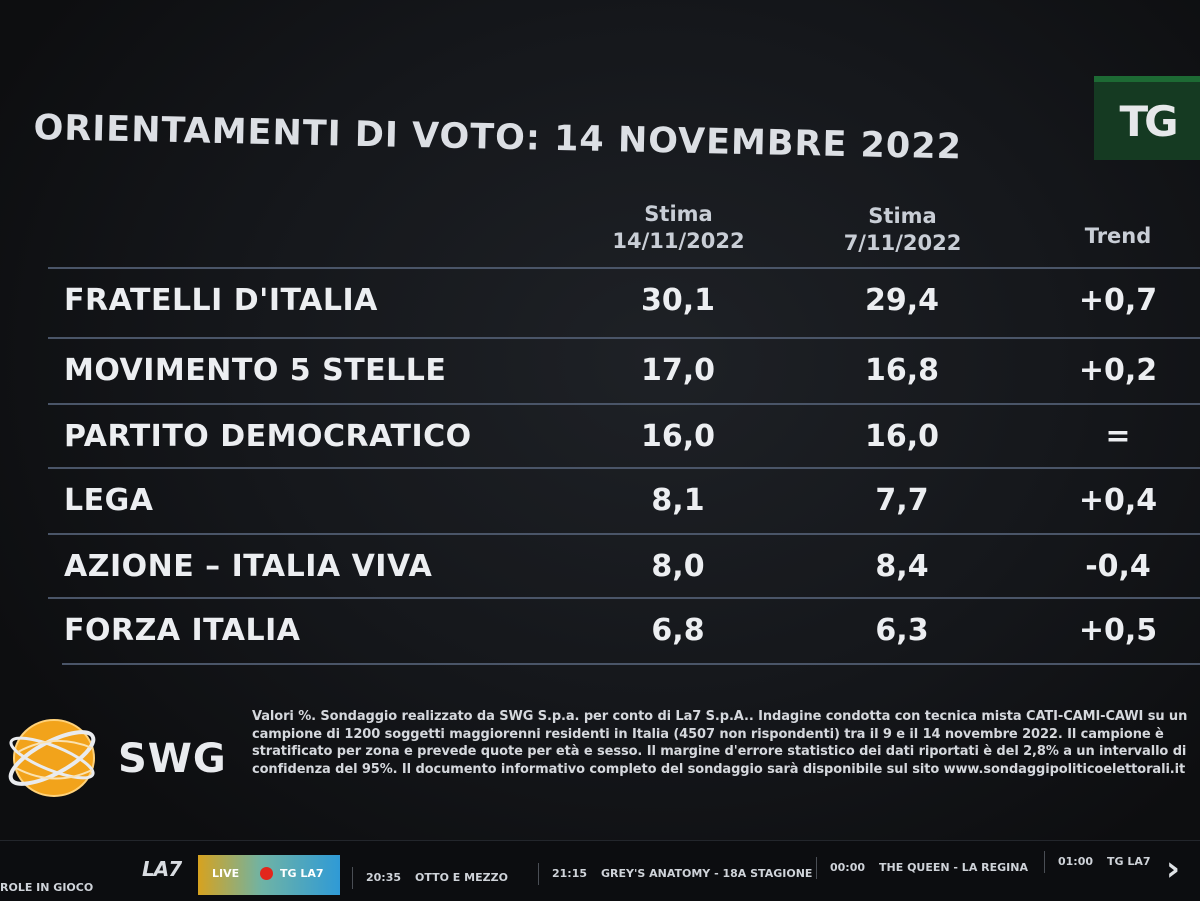 The image size is (1200, 901). Describe the element at coordinates (631, 664) in the screenshot. I see `table-bottom-divider` at that location.